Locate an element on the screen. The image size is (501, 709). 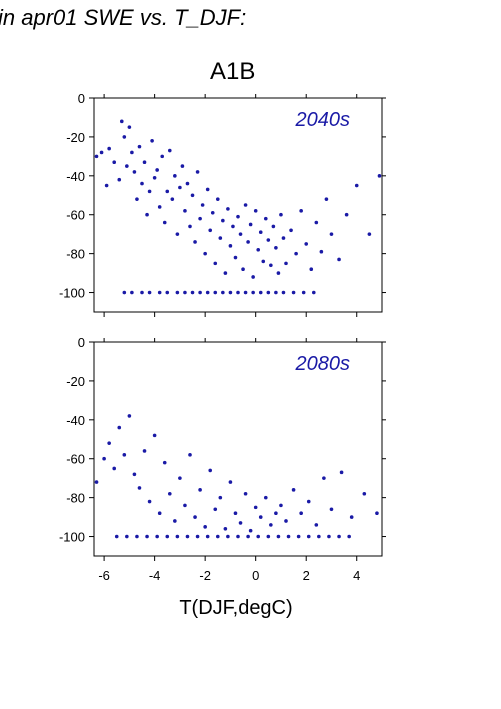
x-tick-label: 4 is located at coordinates (356, 575).